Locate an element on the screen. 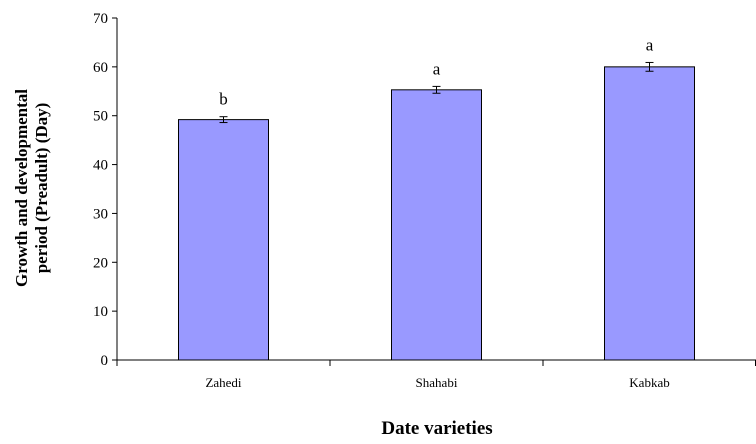 The width and height of the screenshot is (756, 444). y-tick-label: 20 is located at coordinates (100, 263).